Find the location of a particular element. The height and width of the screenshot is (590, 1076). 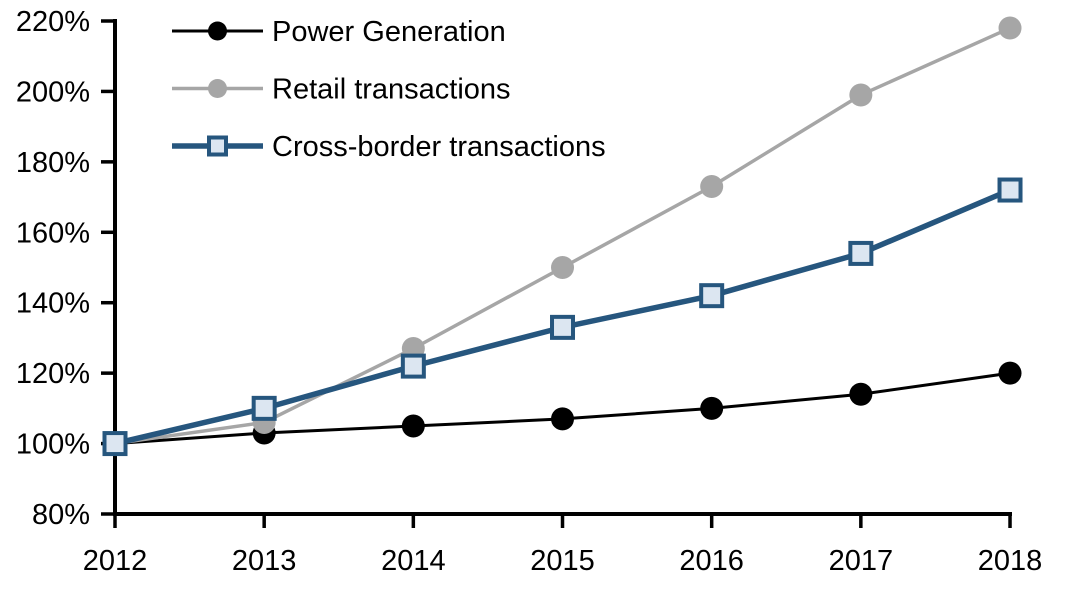

marker-retail-transactions-2015 is located at coordinates (563, 267).